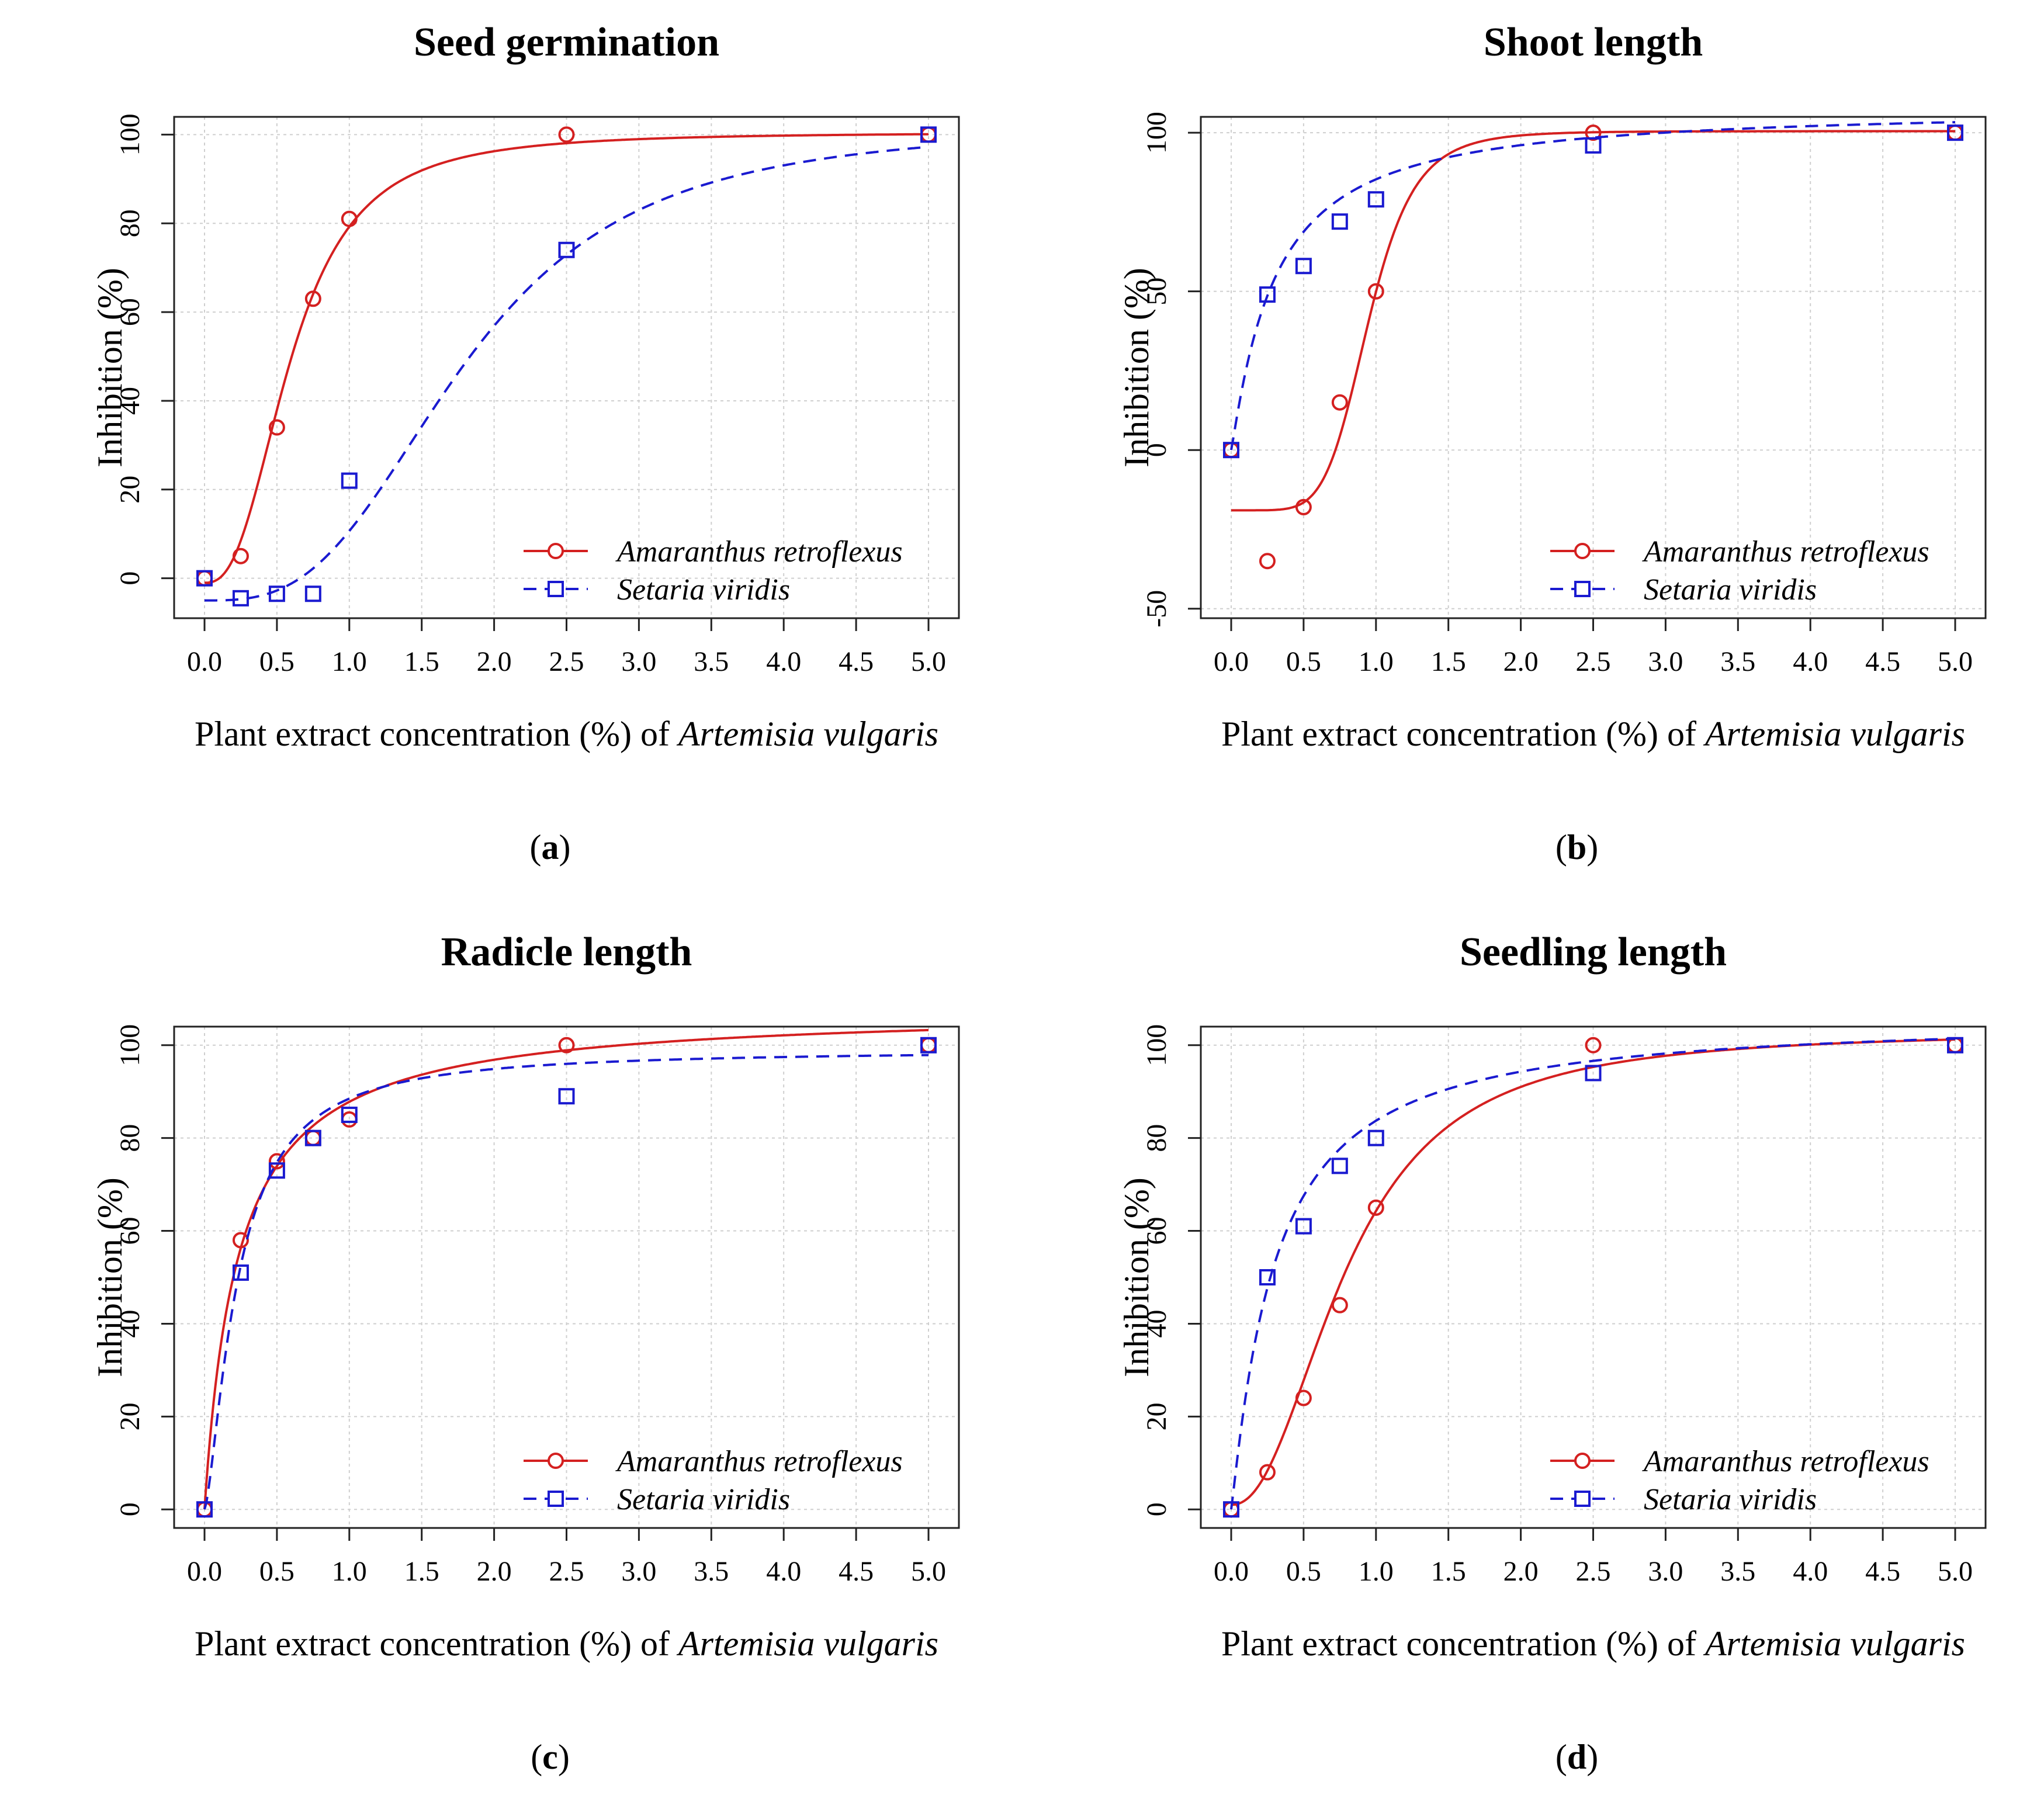 The height and width of the screenshot is (1802, 2044). I want to click on y-tick-label: -50, so click(1156, 609).